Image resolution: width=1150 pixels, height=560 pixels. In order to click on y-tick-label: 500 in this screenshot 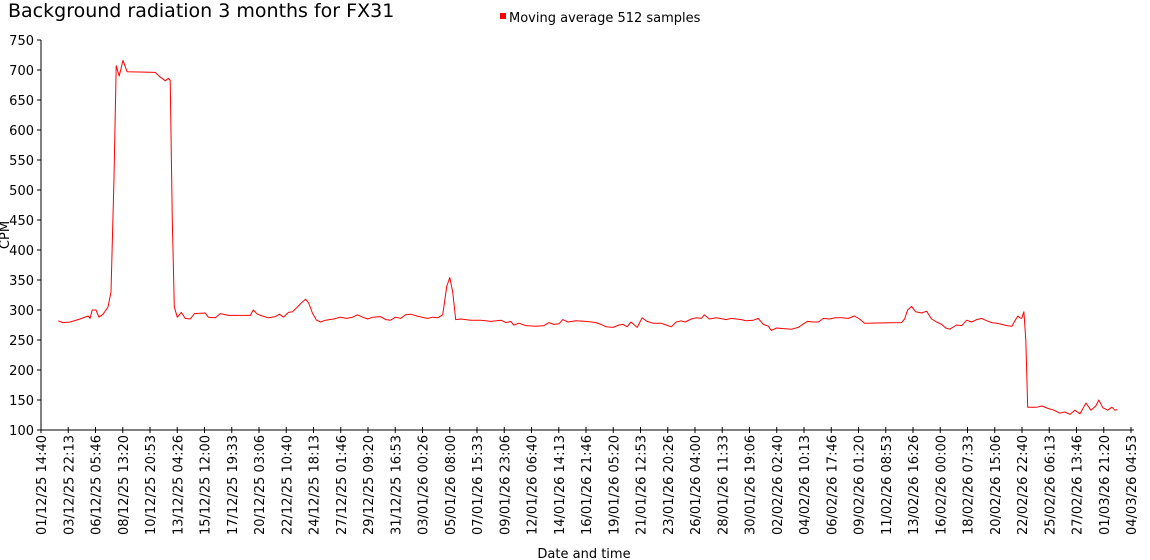, I will do `click(21, 191)`.